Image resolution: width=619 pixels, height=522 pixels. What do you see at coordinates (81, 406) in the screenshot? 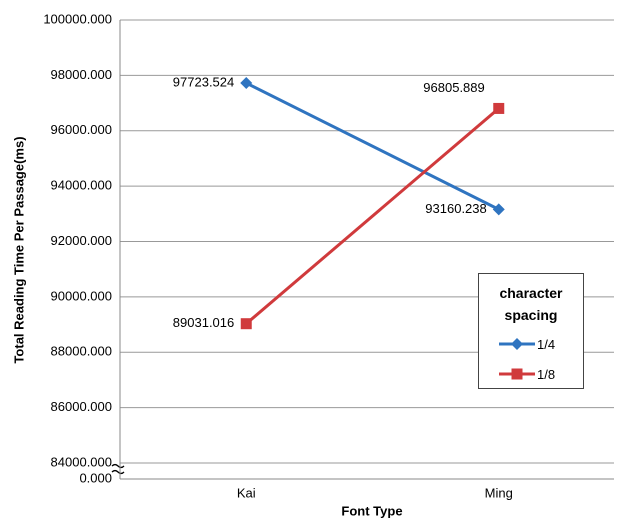
I see `y-tick-label: 86000.000` at bounding box center [81, 406].